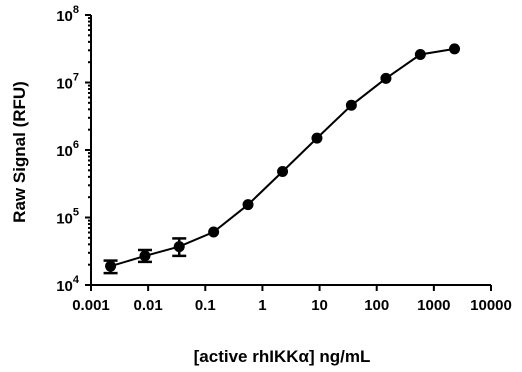 The image size is (522, 372). Describe the element at coordinates (76, 280) in the screenshot. I see `y-tick-exponent: 4` at that location.